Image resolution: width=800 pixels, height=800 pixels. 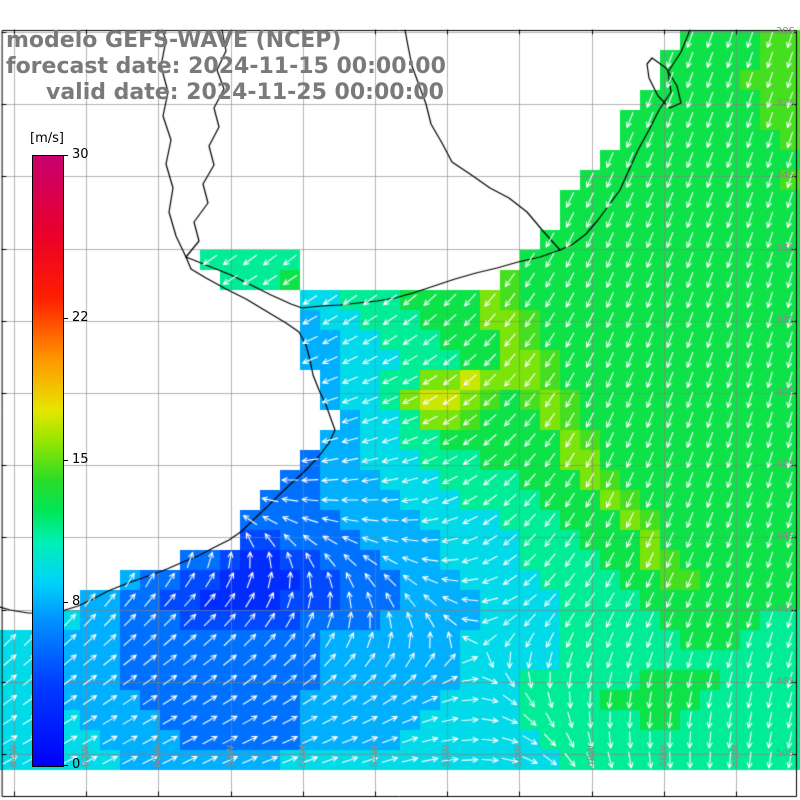 I want to click on lat-label: 50S, so click(x=785, y=753).